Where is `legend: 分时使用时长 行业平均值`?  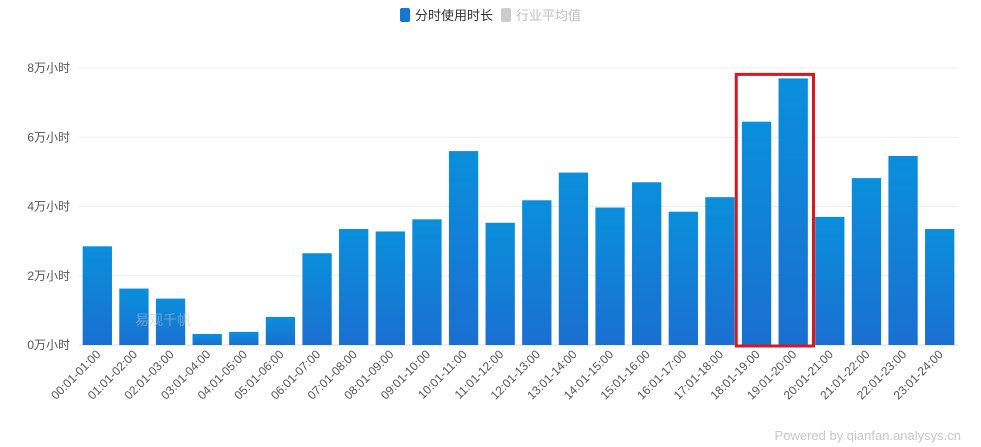 legend: 分时使用时长 行业平均值 is located at coordinates (490, 14).